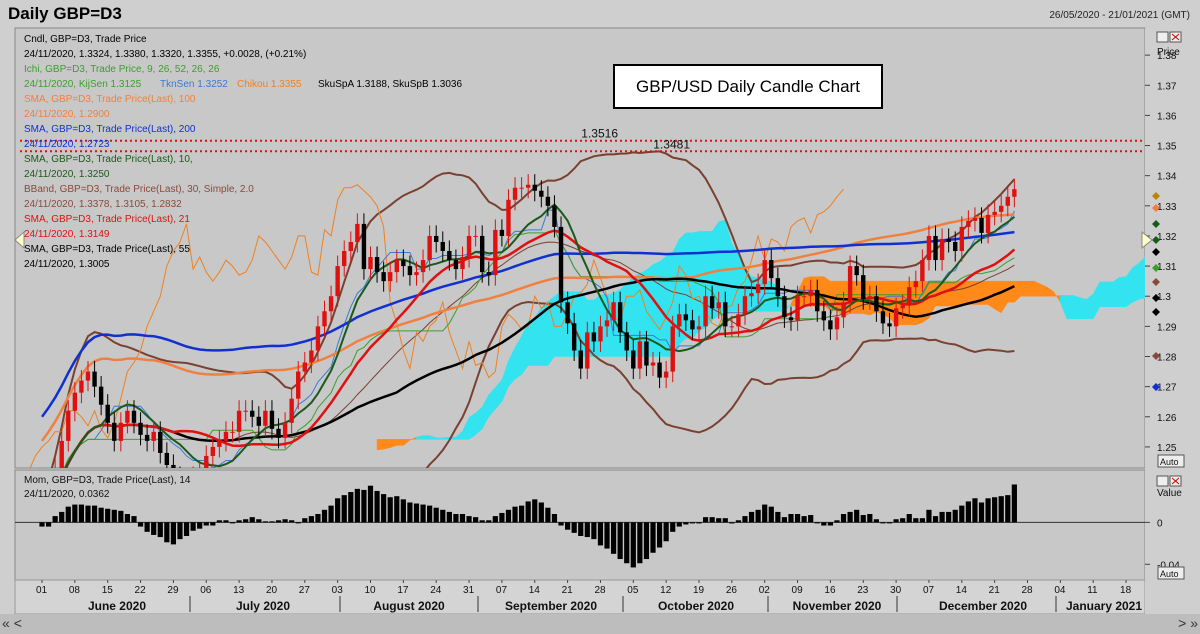 Image resolution: width=1200 pixels, height=634 pixels. What do you see at coordinates (1167, 388) in the screenshot?
I see `price-tick-label: 1.27` at bounding box center [1167, 388].